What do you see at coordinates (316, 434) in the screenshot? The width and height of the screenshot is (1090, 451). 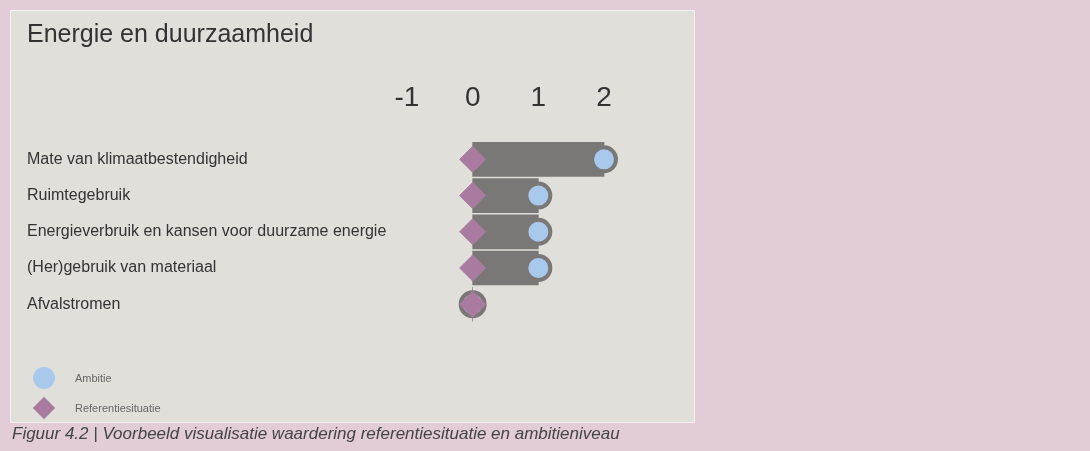 I see `text: Figuur 4.2 | Voorbeeld visualisatie waardering referentiesituatie en ambitieniveau` at bounding box center [316, 434].